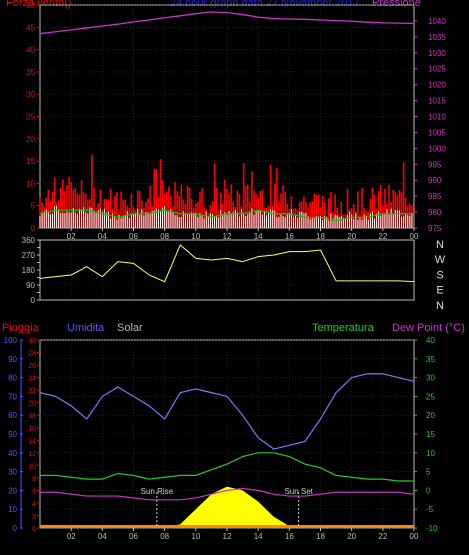 Image resolution: width=469 pixels, height=555 pixels. I want to click on solar-area, so click(227, 507).